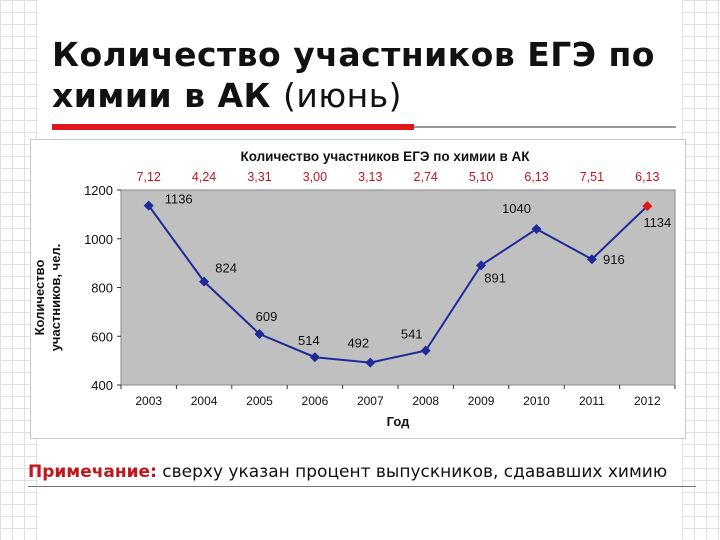 This screenshot has height=540, width=720. Describe the element at coordinates (516, 208) in the screenshot. I see `data-value-label: 1040` at that location.